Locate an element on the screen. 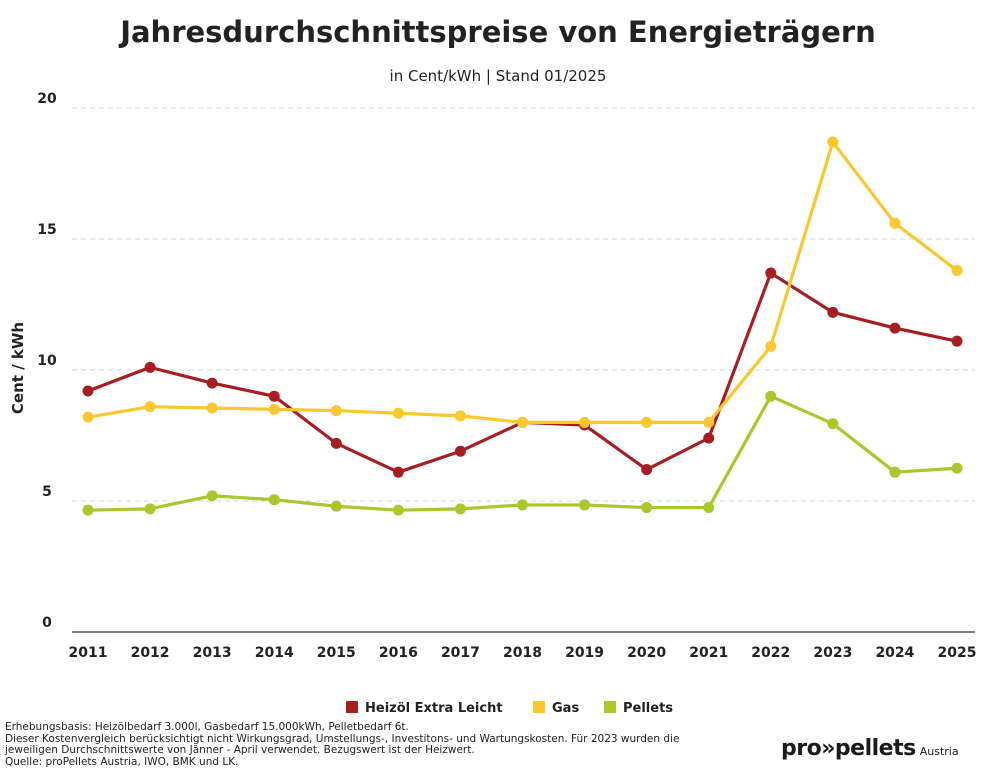  data-point-s1-2016 is located at coordinates (398, 472).